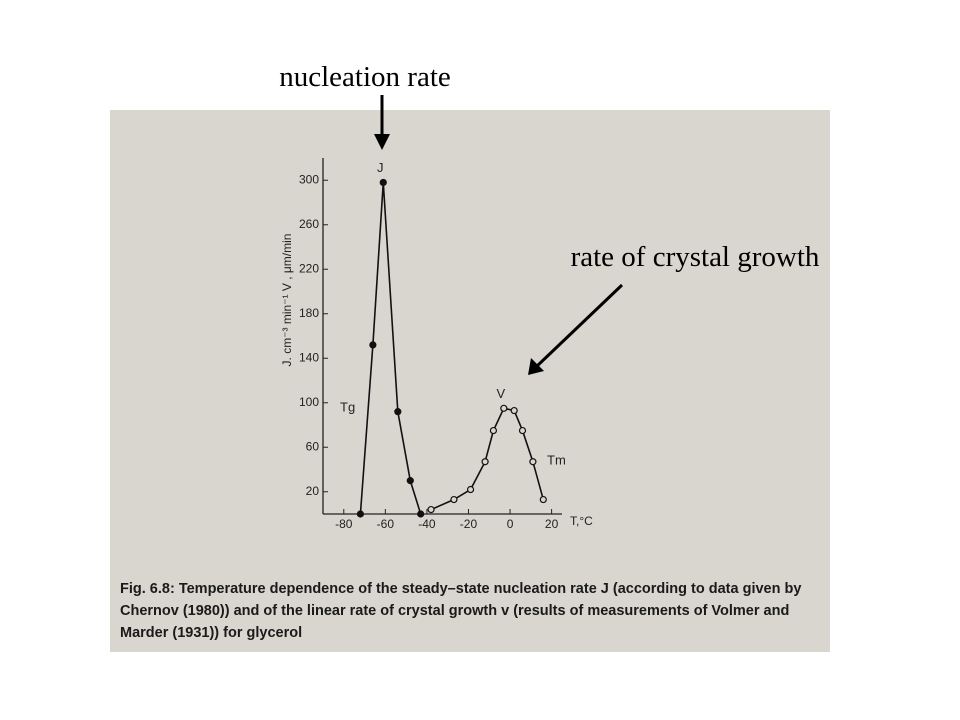 The width and height of the screenshot is (960, 720). What do you see at coordinates (581, 521) in the screenshot?
I see `x-axis-label: T,°C` at bounding box center [581, 521].